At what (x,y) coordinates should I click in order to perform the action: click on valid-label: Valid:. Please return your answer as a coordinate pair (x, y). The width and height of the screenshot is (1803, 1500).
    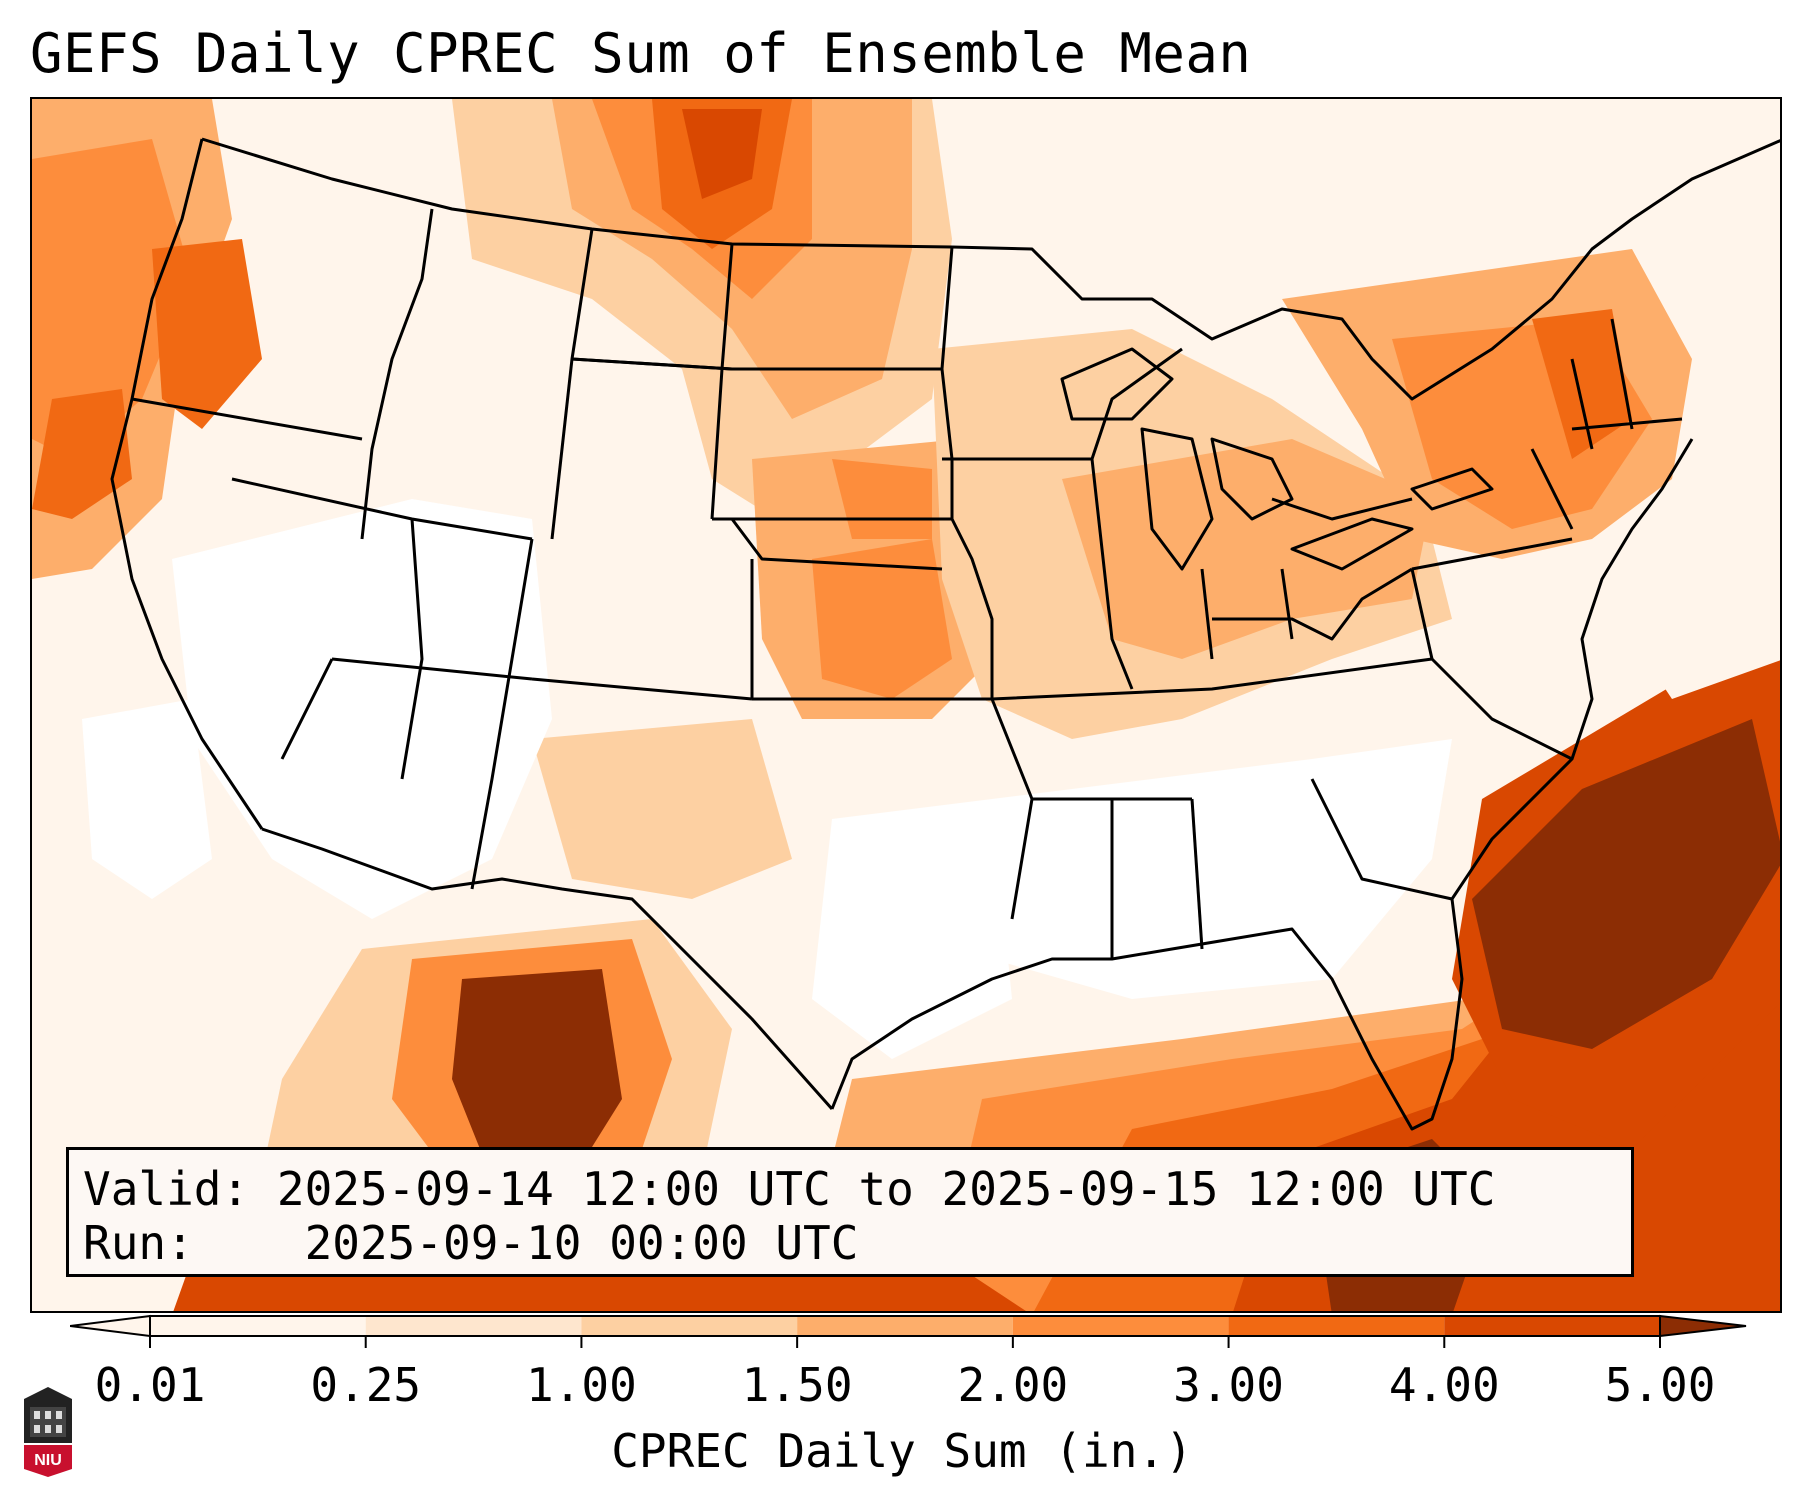
    Looking at the image, I should click on (166, 1189).